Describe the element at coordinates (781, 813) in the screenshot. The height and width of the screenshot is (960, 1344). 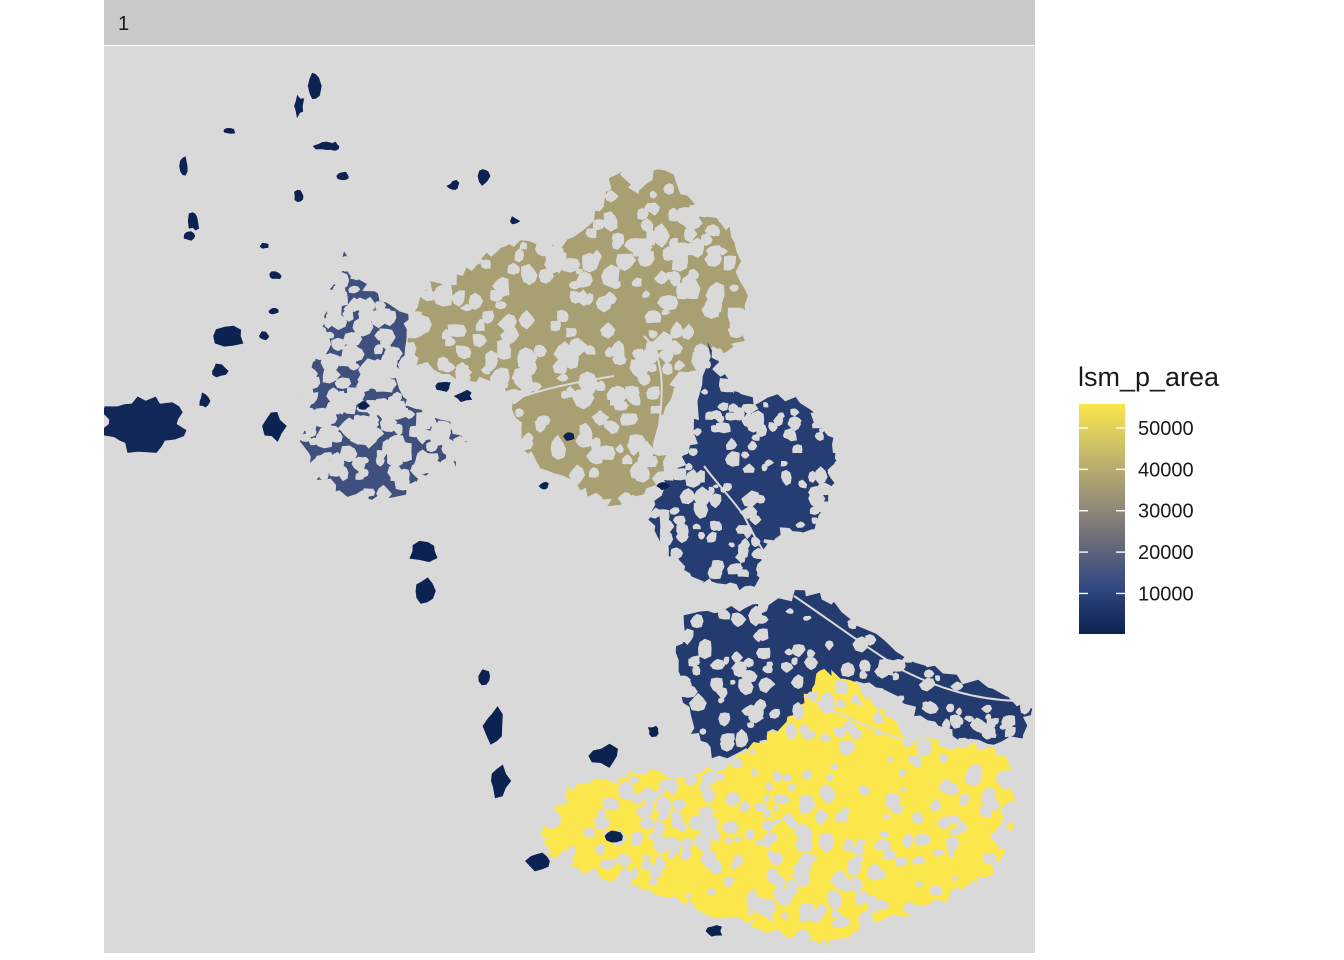
I see `south-east-patch-gaps` at that location.